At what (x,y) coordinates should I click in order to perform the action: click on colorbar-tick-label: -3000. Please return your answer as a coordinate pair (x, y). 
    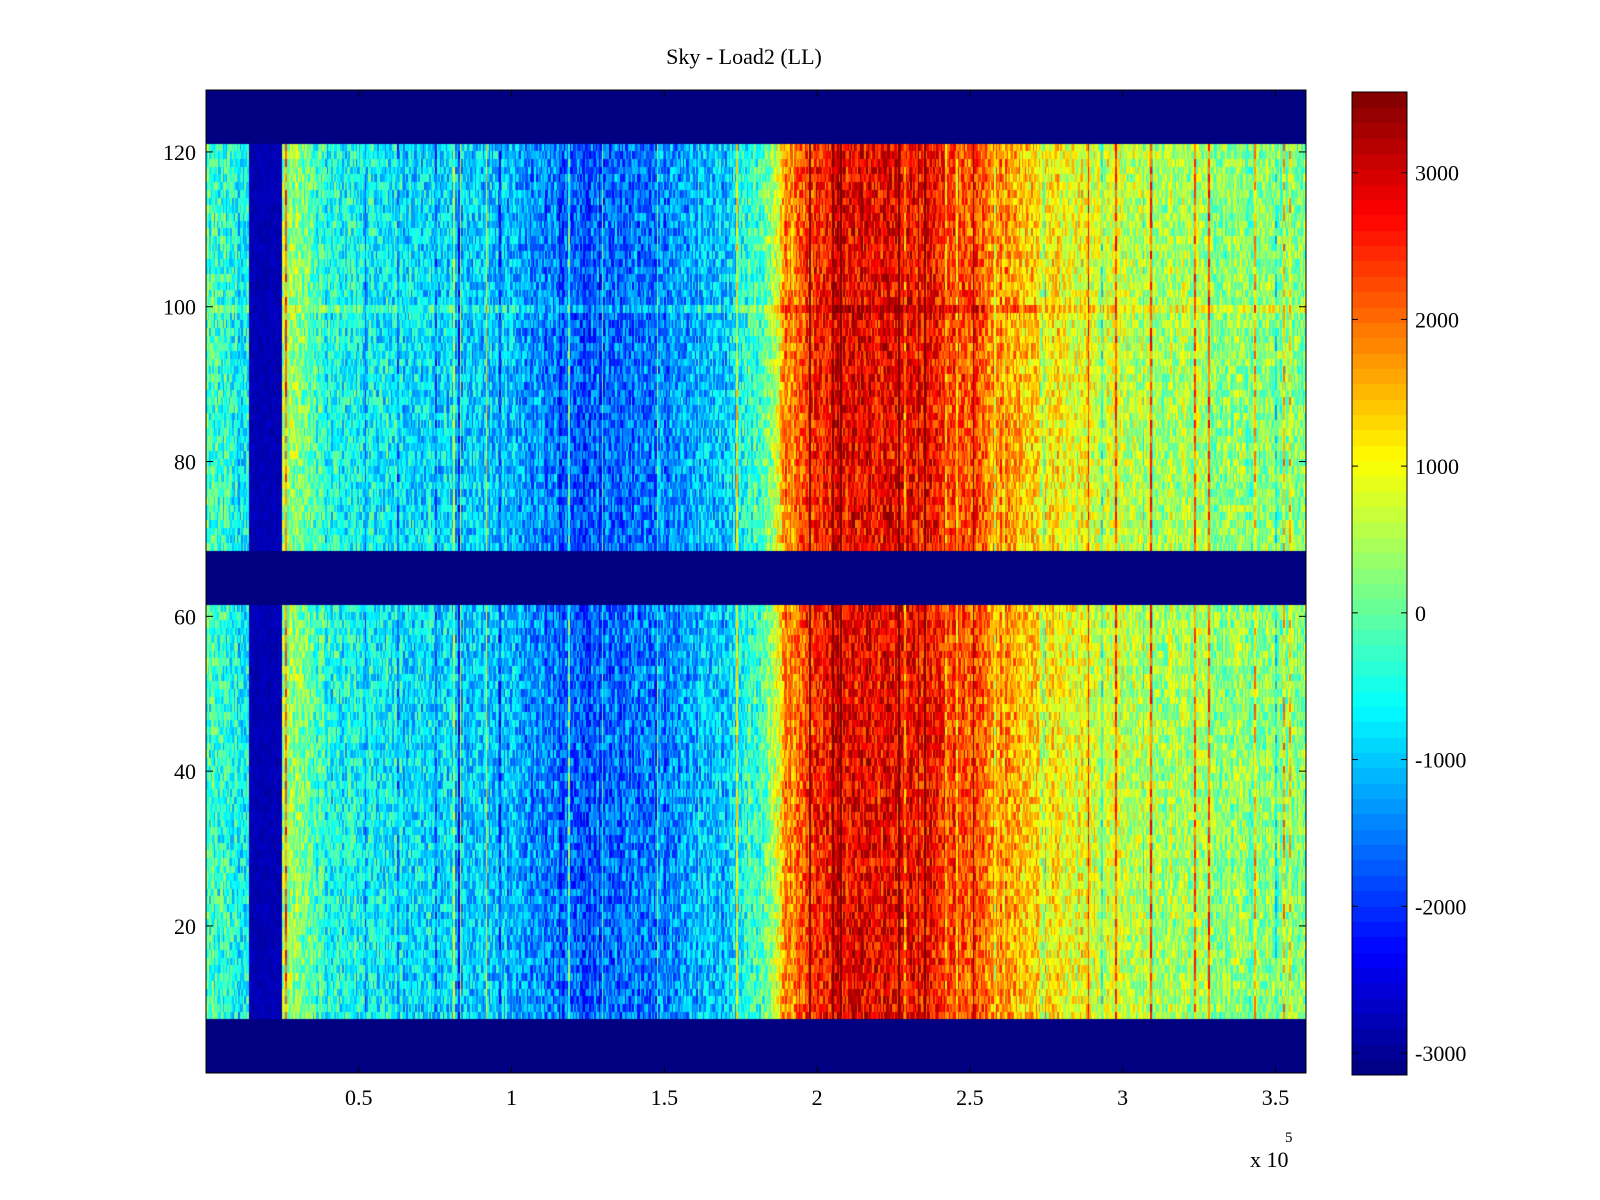
    Looking at the image, I should click on (1440, 1053).